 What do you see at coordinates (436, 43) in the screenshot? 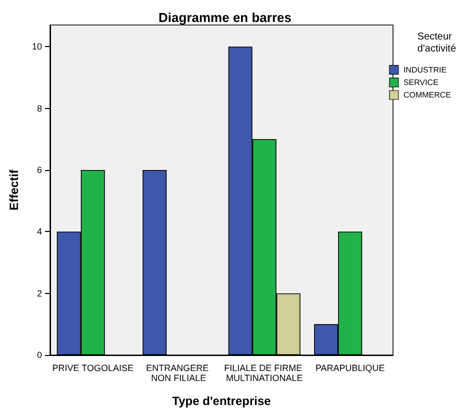
I see `legend-title: Secteur d'activité` at bounding box center [436, 43].